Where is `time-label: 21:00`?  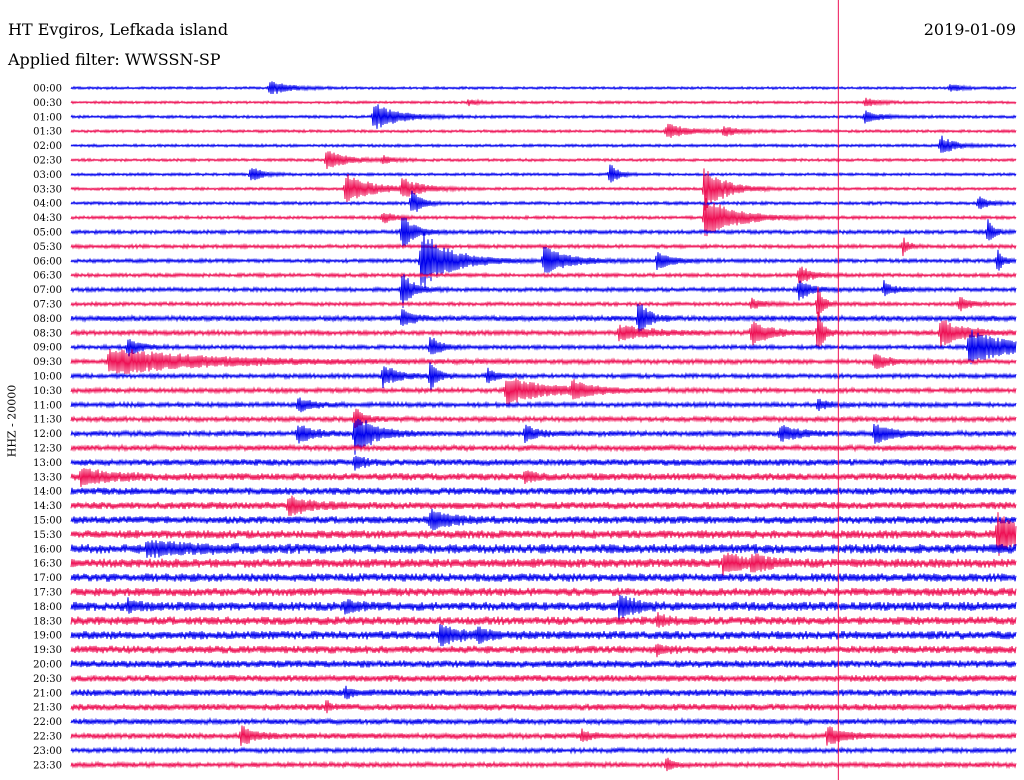 time-label: 21:00 is located at coordinates (47, 693).